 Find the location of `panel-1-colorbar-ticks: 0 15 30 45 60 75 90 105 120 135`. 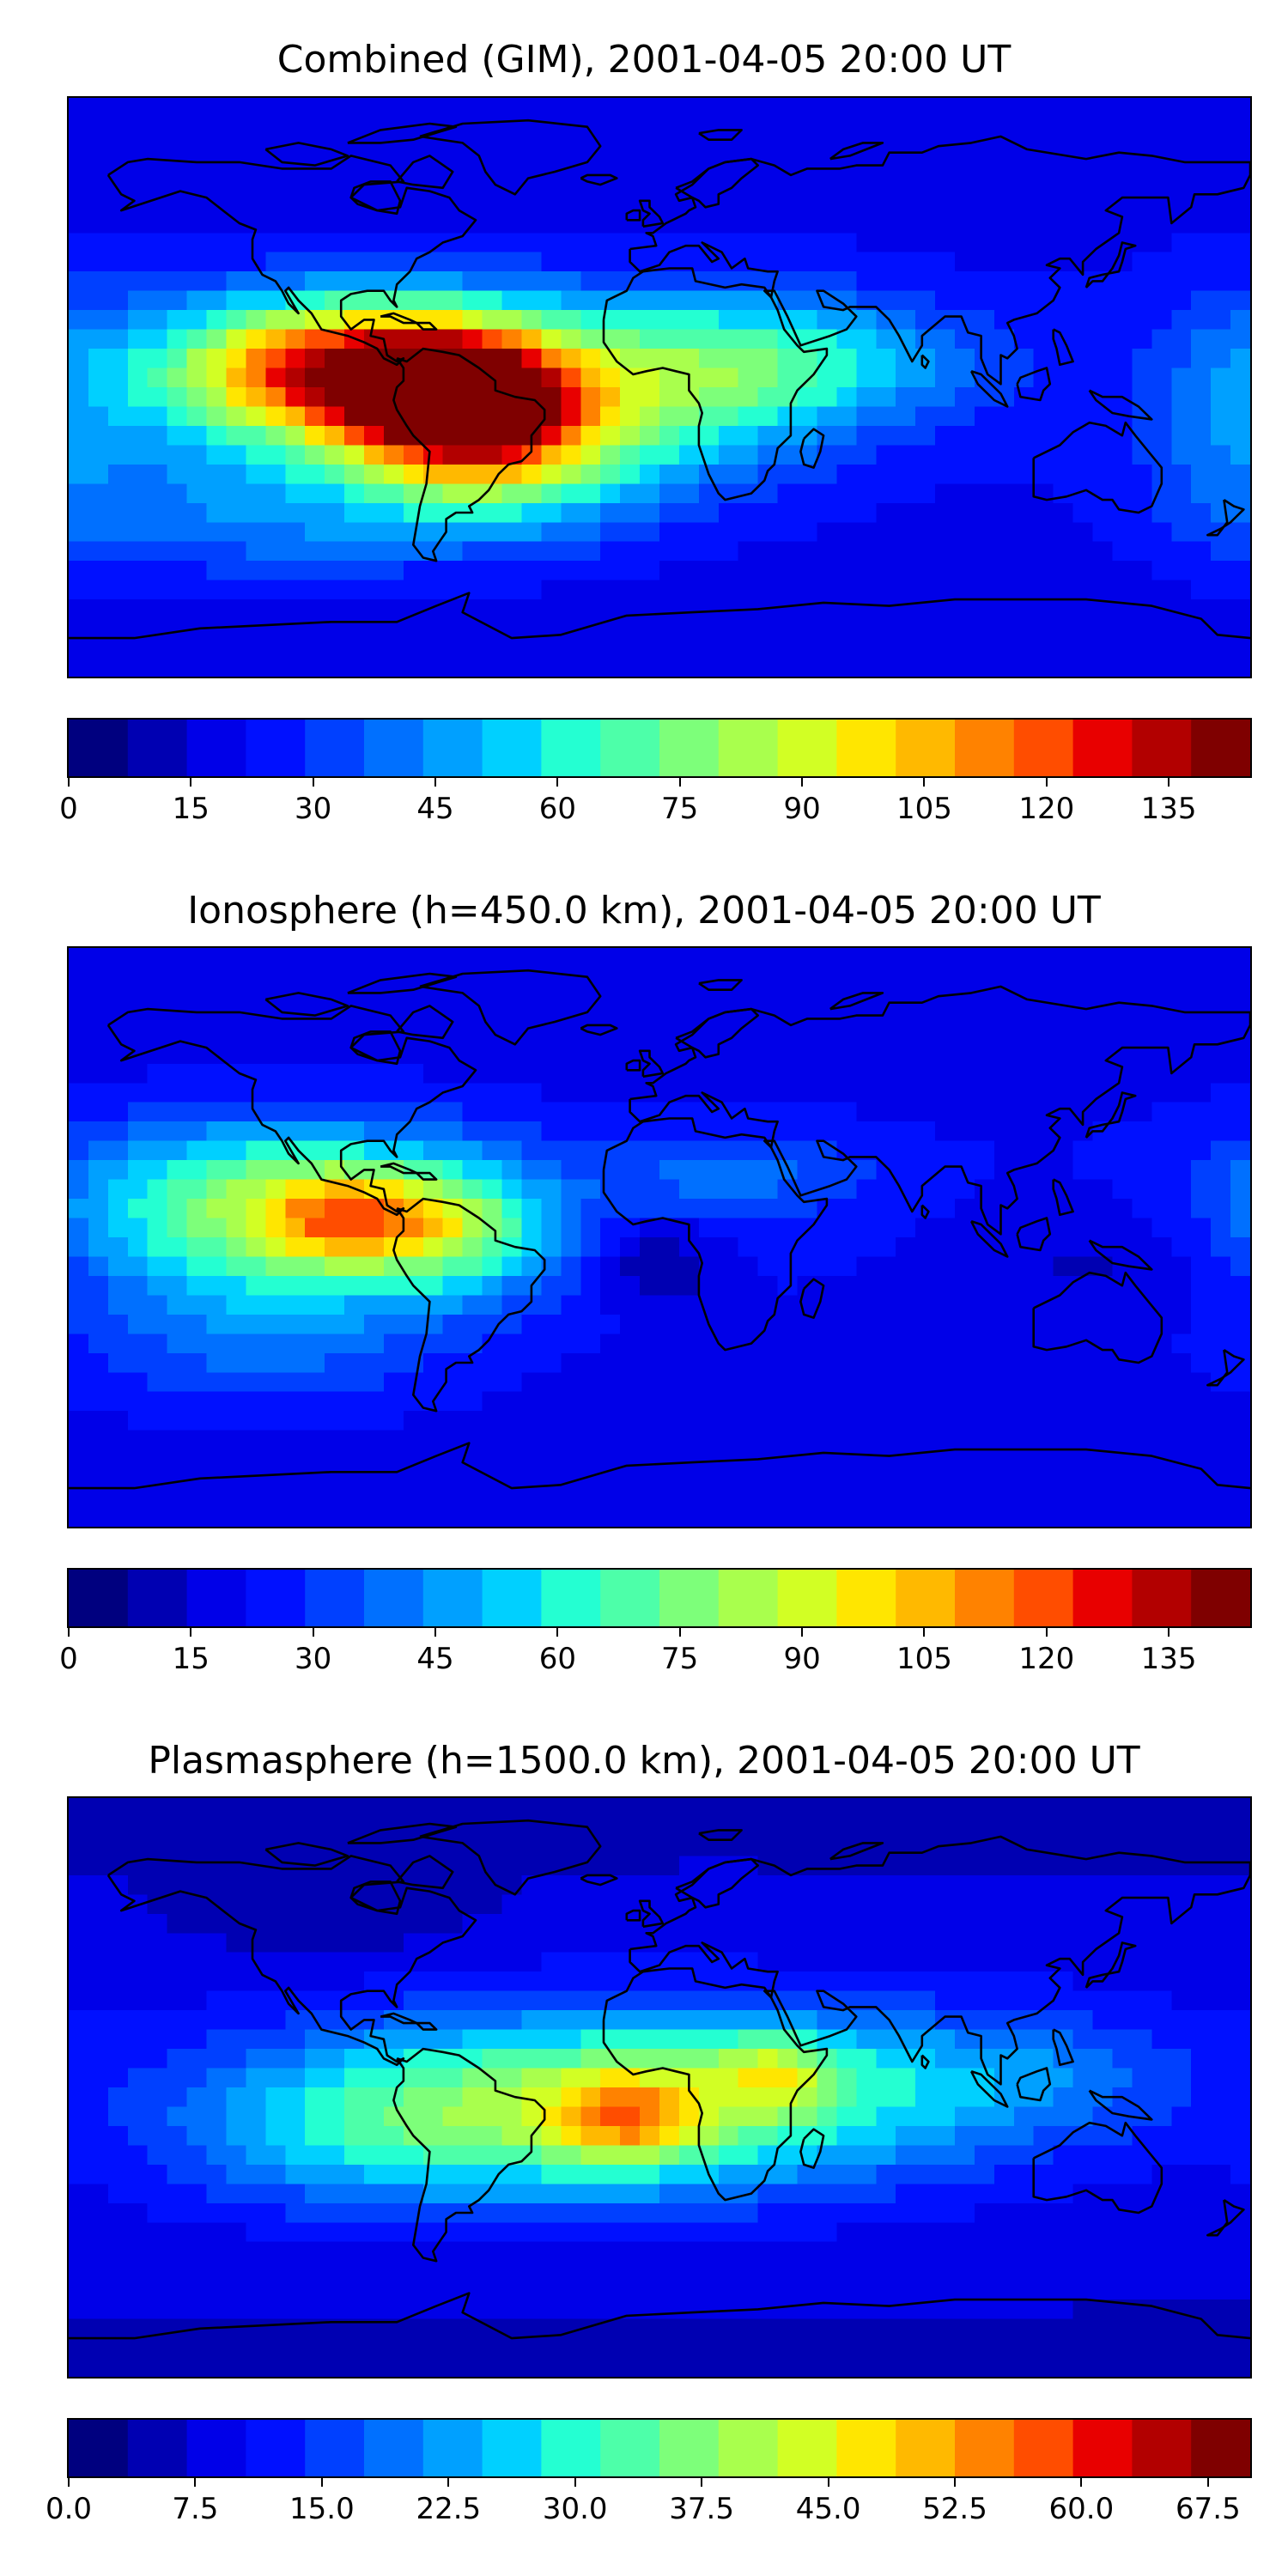

panel-1-colorbar-ticks: 0 15 30 45 60 75 90 105 120 135 is located at coordinates (655, 803).